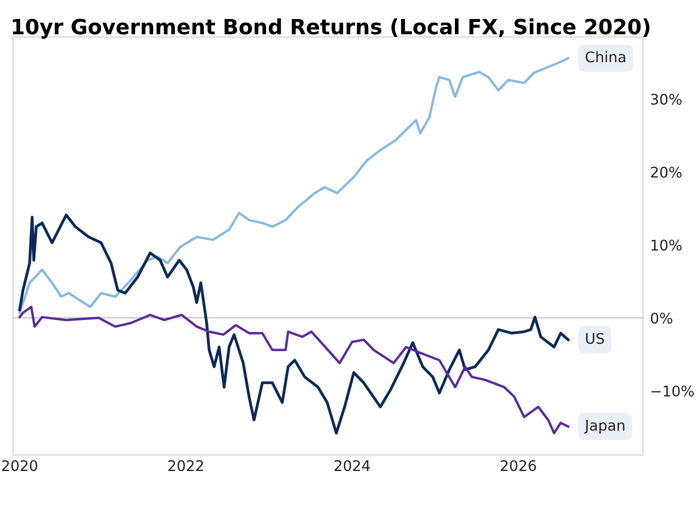 The width and height of the screenshot is (700, 525). Describe the element at coordinates (606, 56) in the screenshot. I see `series-label: China` at that location.